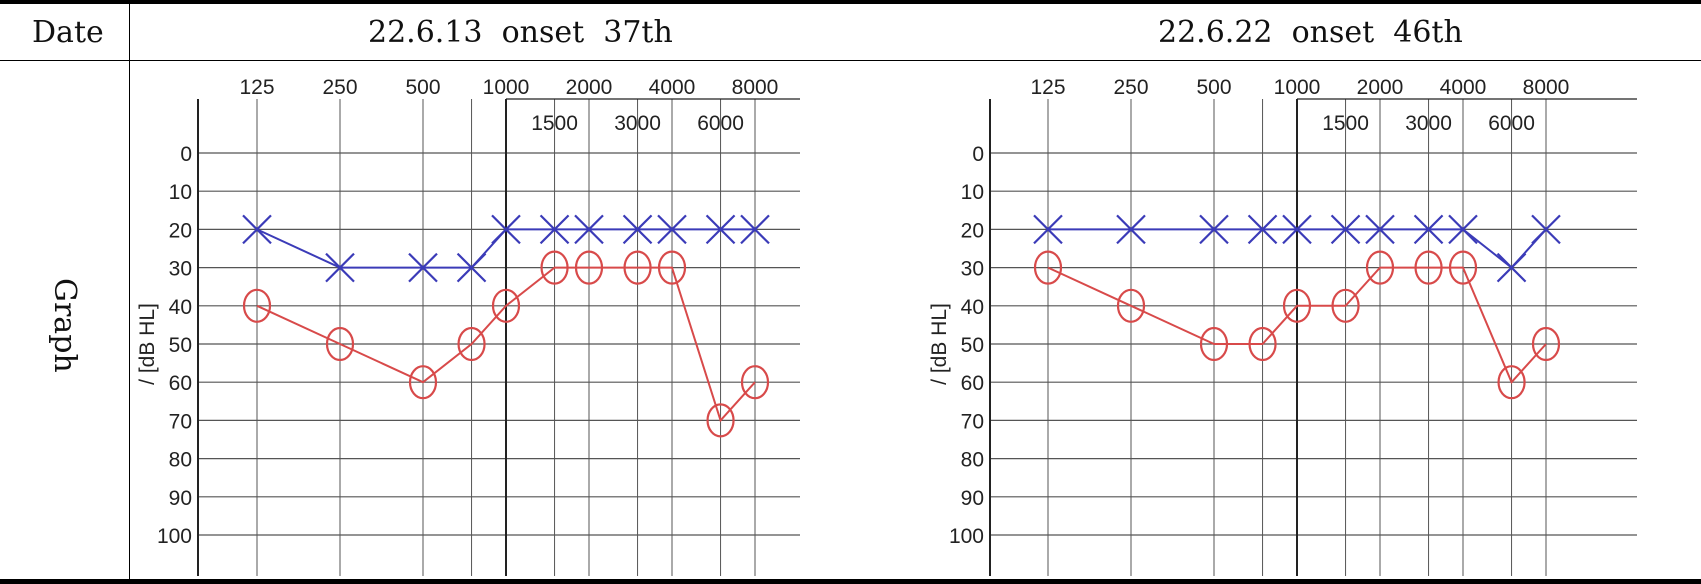 This screenshot has width=1701, height=584. Describe the element at coordinates (1310, 32) in the screenshot. I see `date-right: 22.6.22 onset 46th` at that location.